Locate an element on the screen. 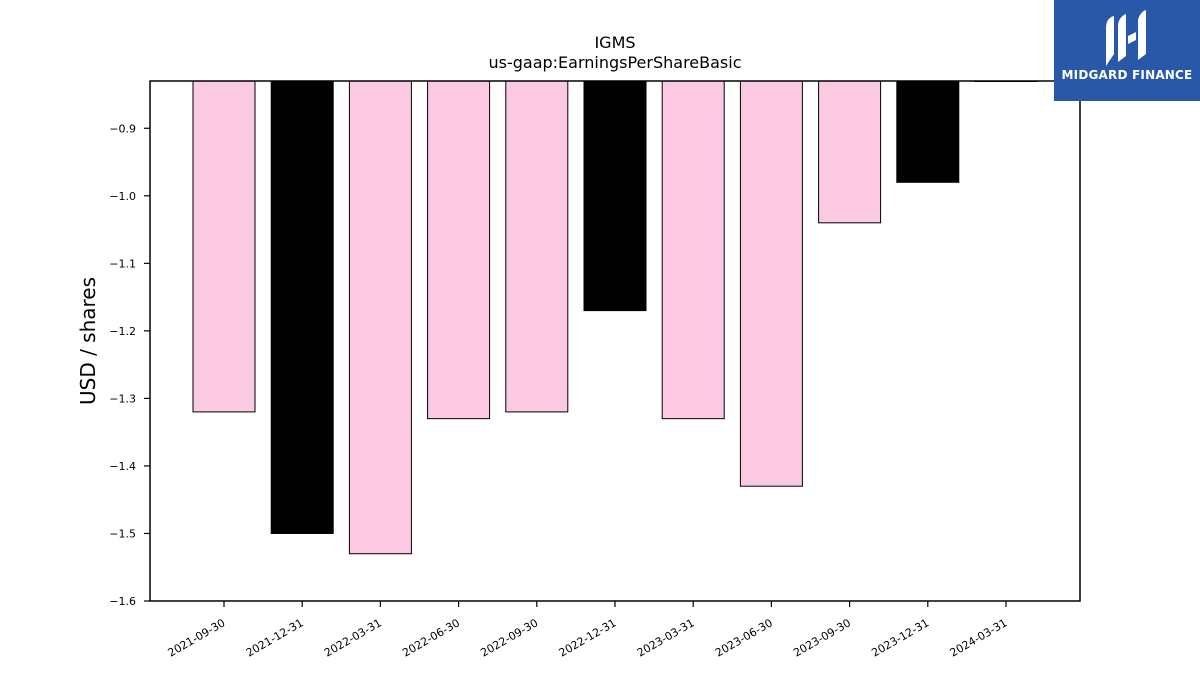 The width and height of the screenshot is (1200, 675). chart-title: IGMS is located at coordinates (614, 42).